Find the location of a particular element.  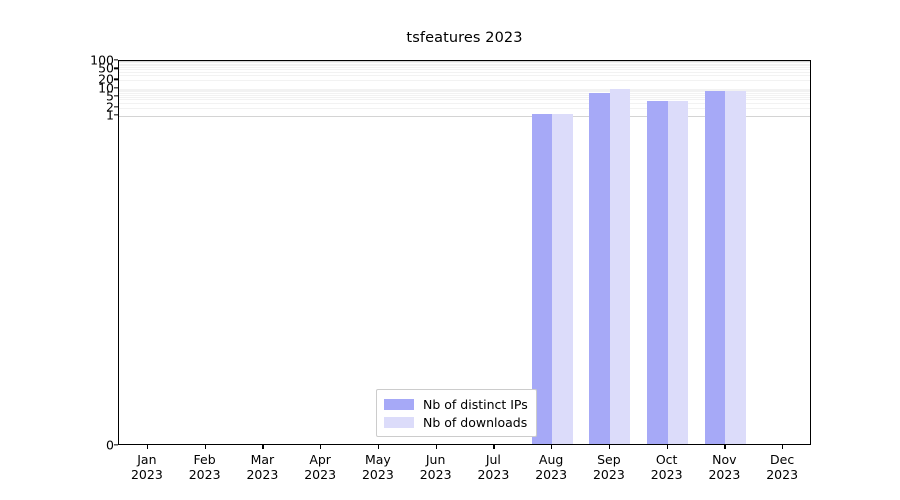

x-tick-label: Nov 2023 is located at coordinates (724, 467).